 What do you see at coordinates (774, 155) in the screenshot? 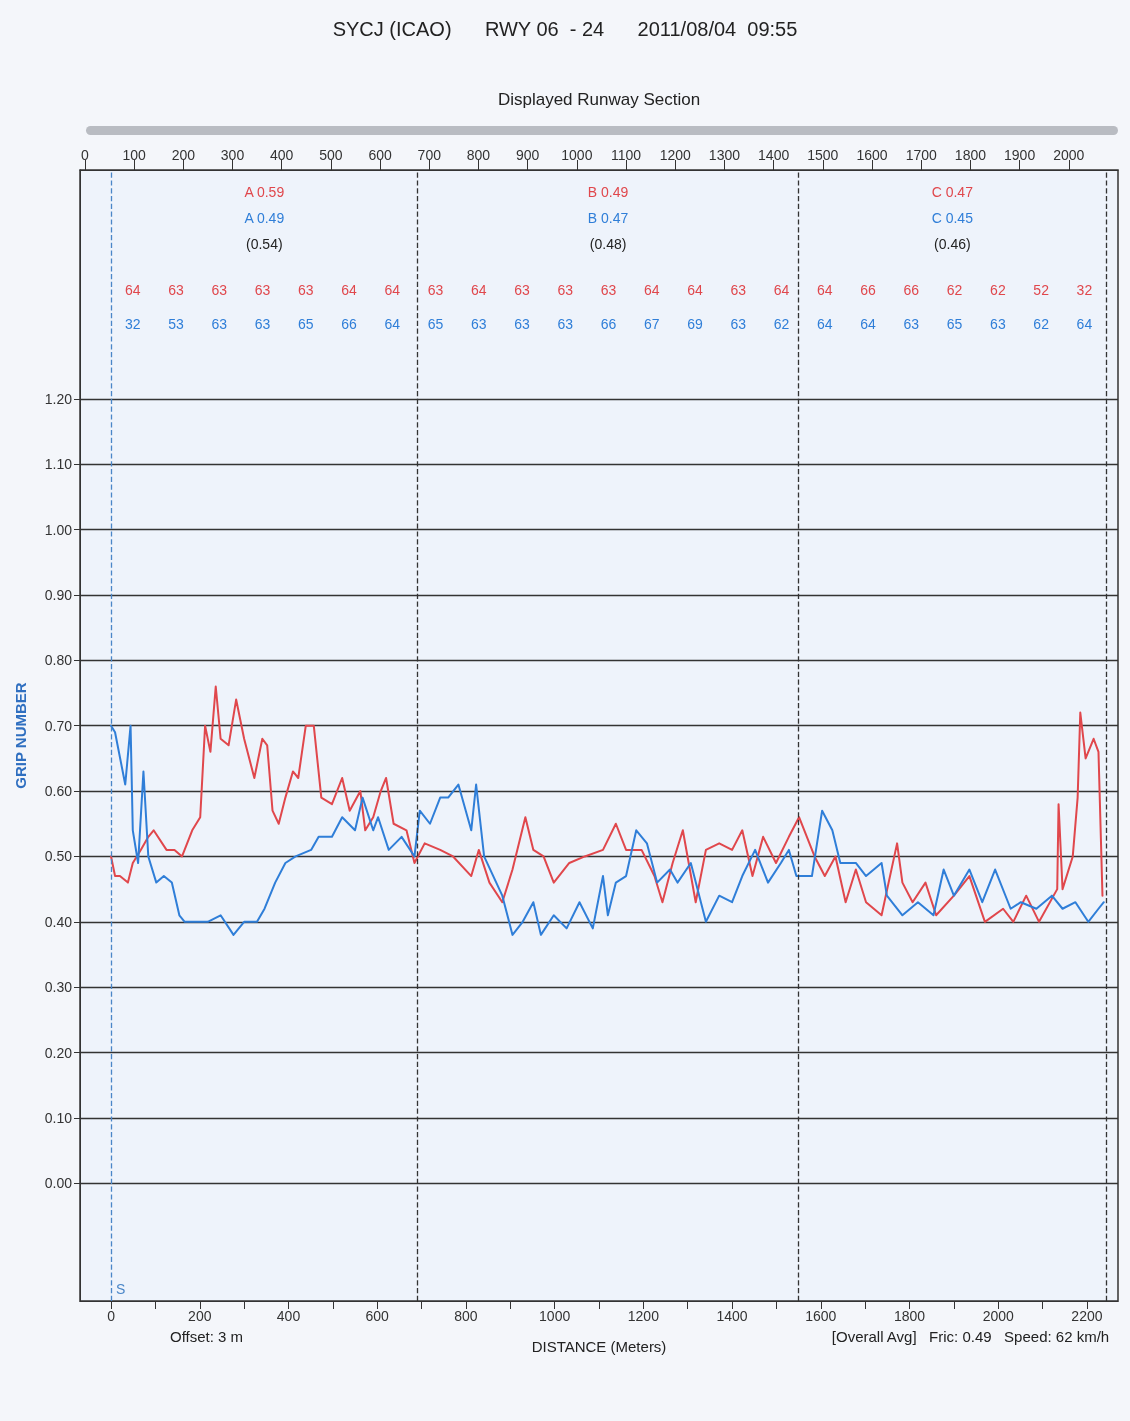
I see `x2-tick-label: 1400` at bounding box center [774, 155].